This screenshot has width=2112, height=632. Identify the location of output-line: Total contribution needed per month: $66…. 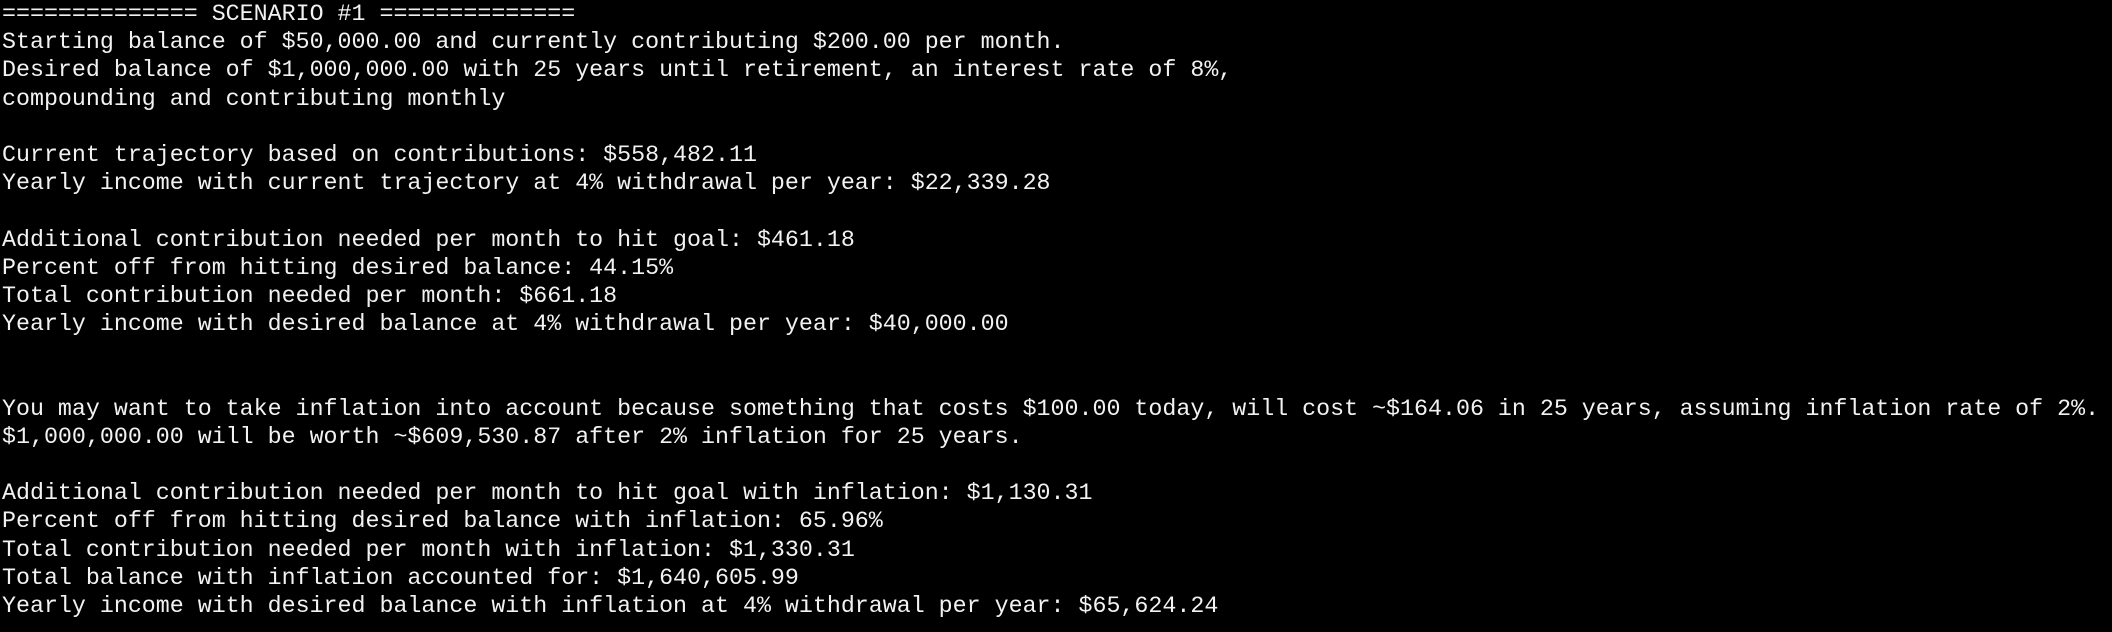
(310, 295).